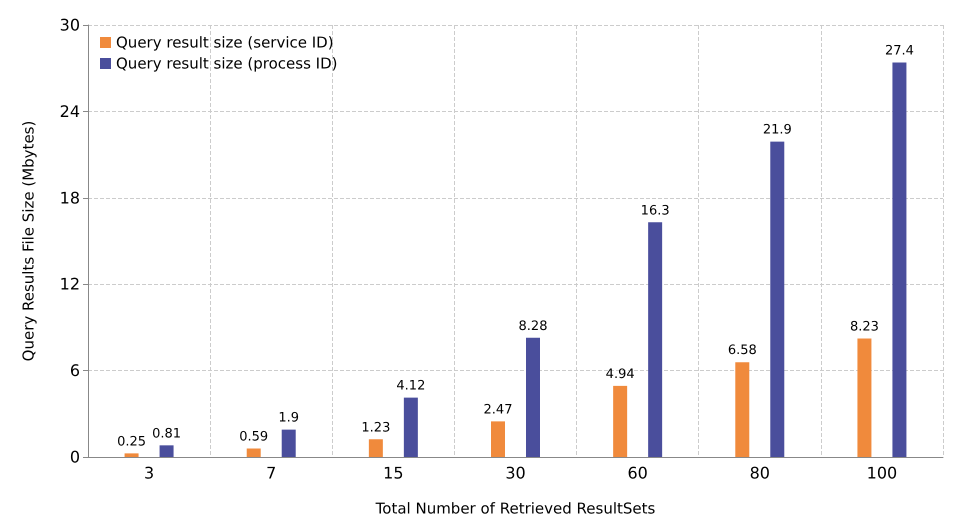 This screenshot has height=527, width=953. I want to click on y-tick-label: 12, so click(70, 284).